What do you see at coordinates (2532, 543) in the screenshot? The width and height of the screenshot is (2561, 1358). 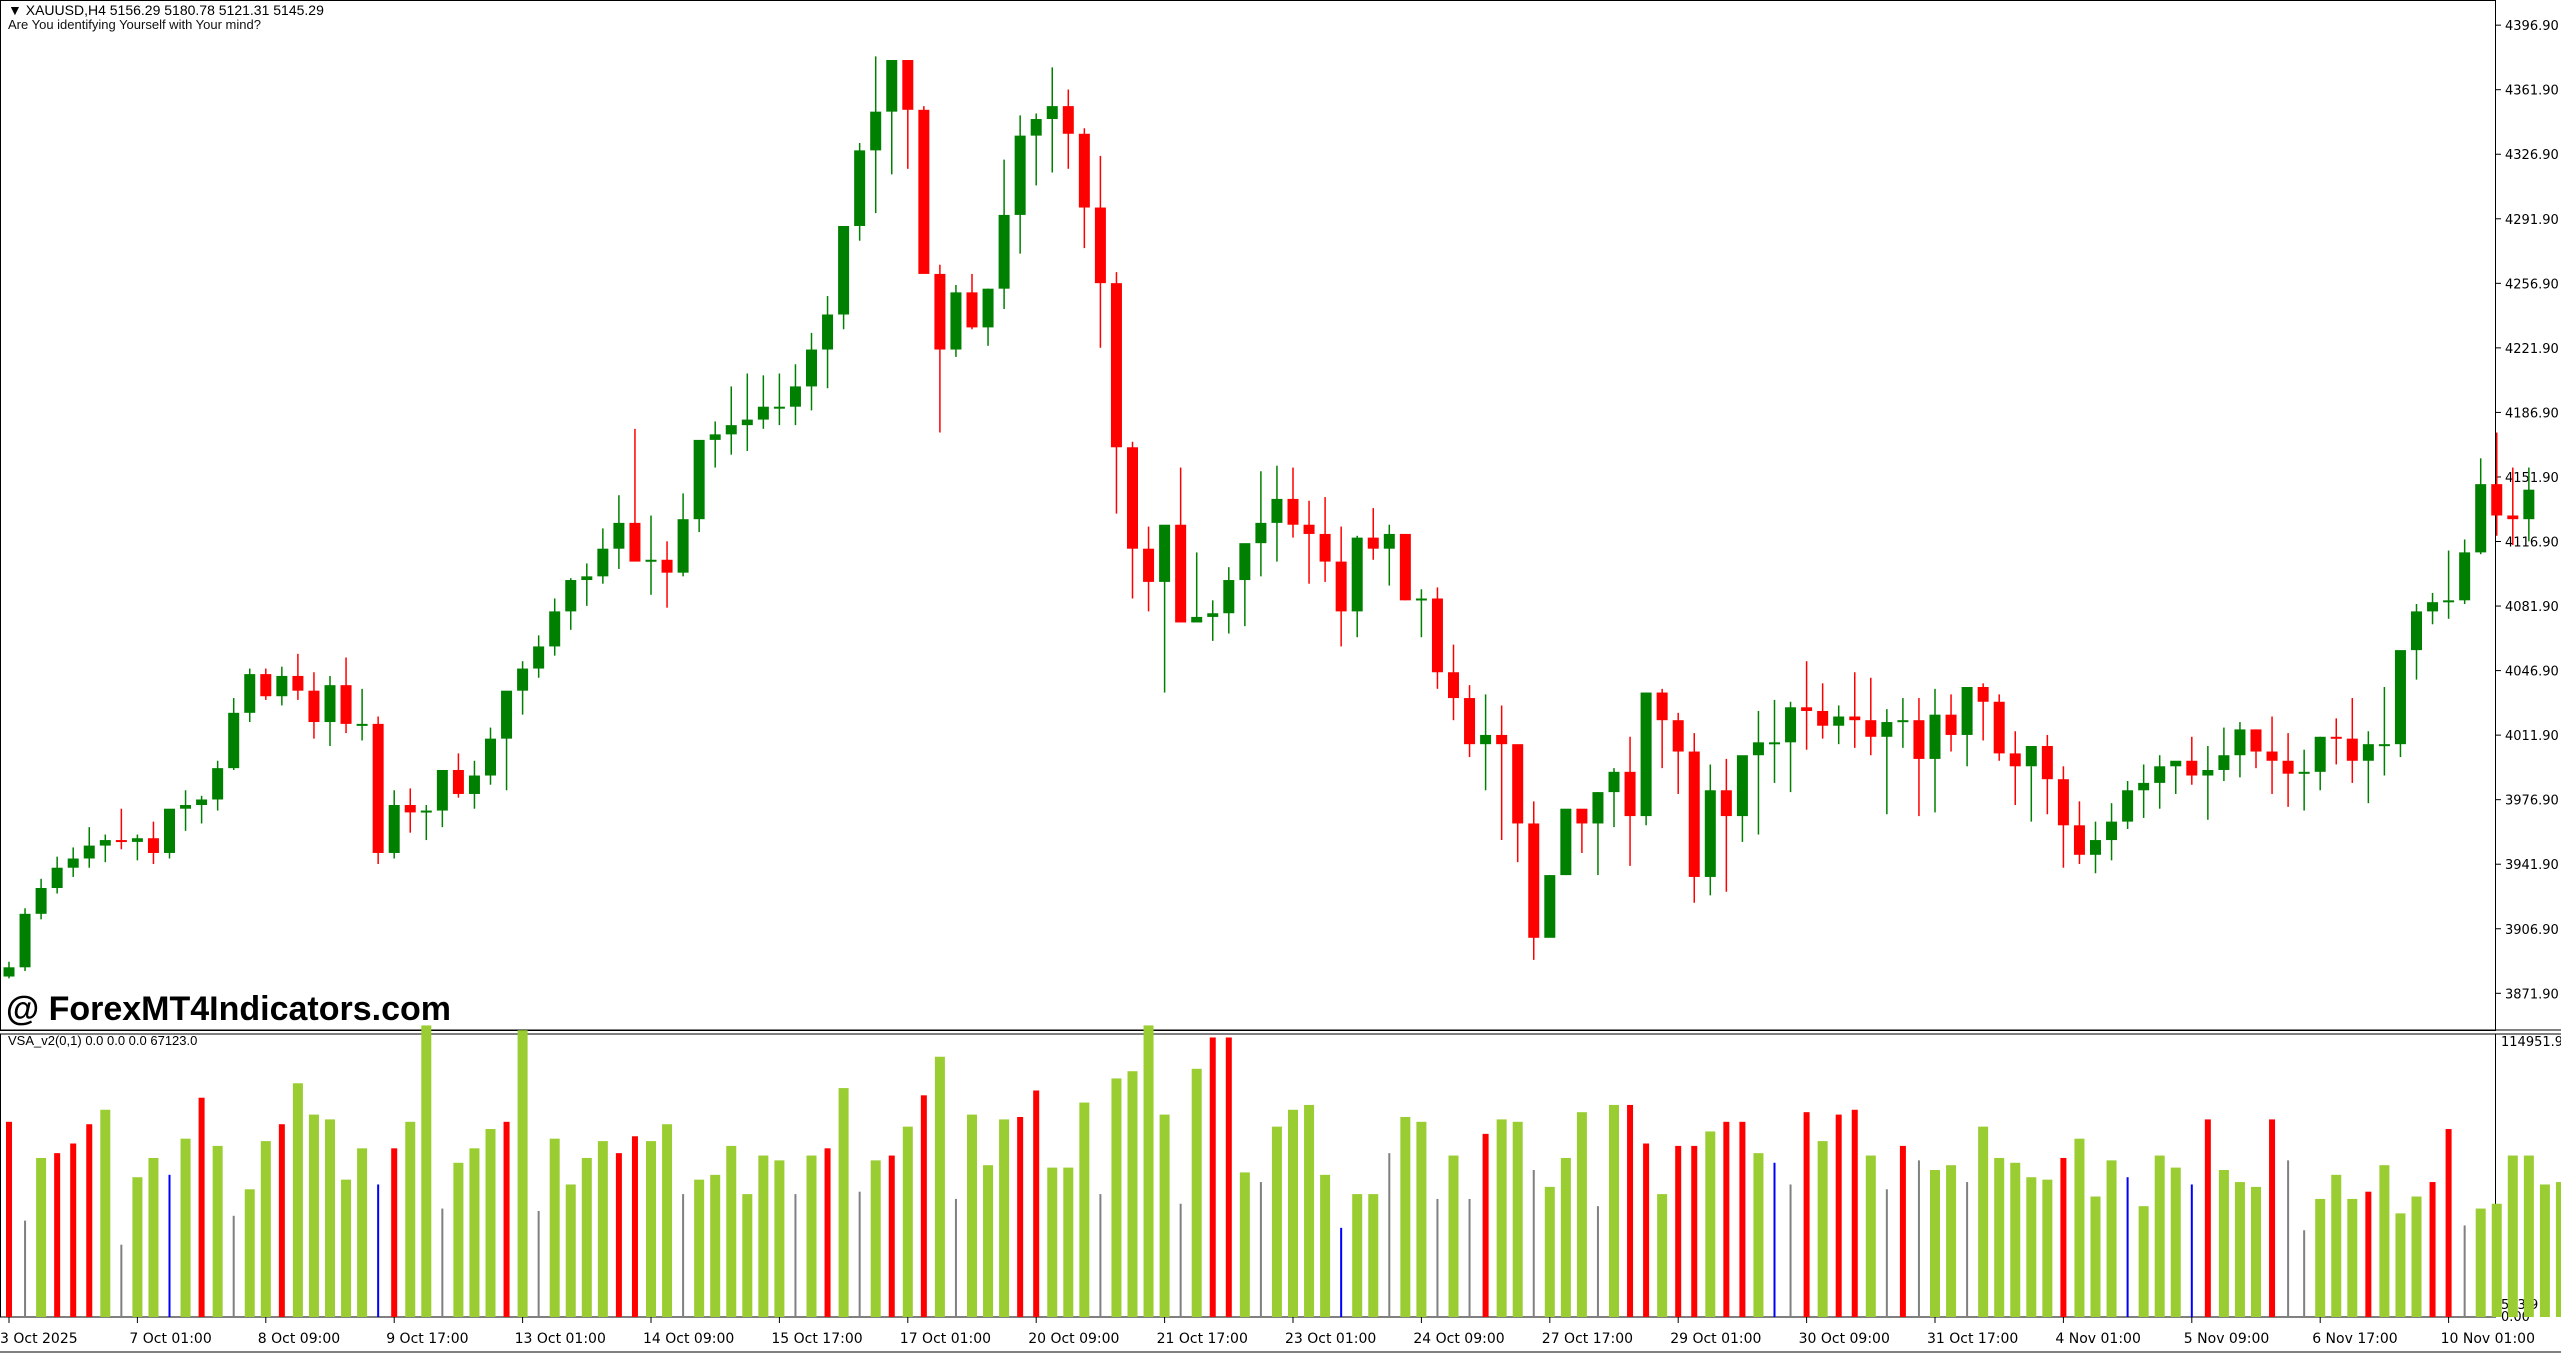 I see `price-tick-label: 4116.90` at bounding box center [2532, 543].